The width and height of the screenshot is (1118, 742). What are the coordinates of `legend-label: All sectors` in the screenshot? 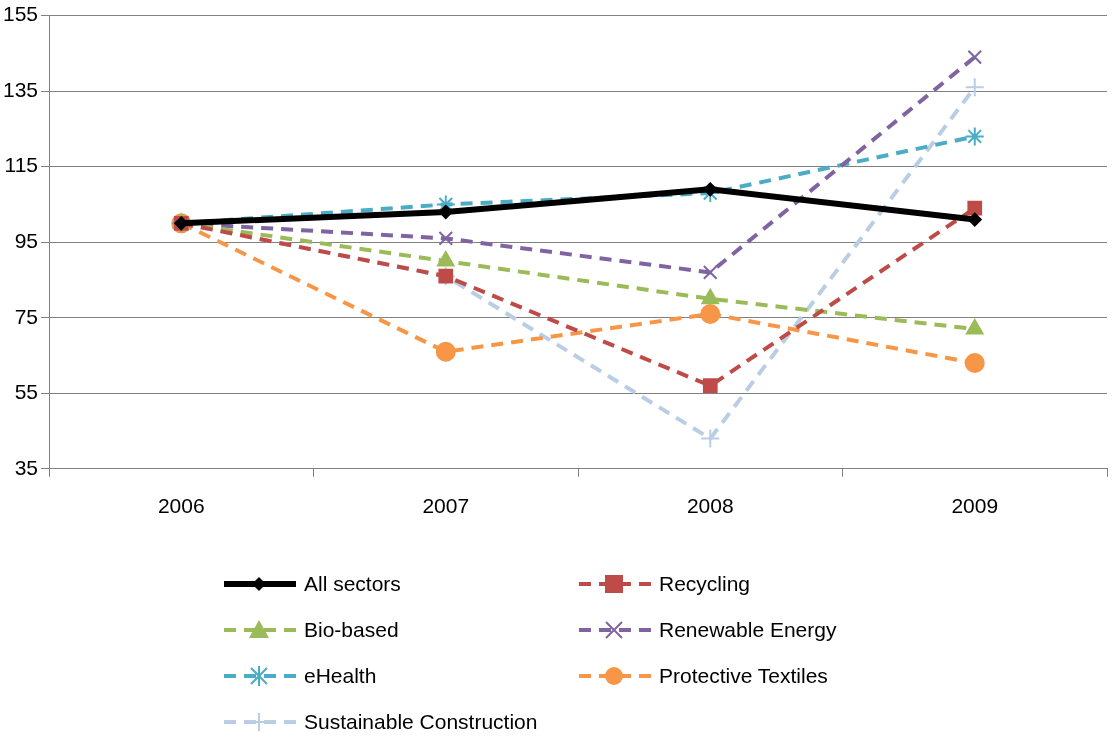 It's located at (352, 584).